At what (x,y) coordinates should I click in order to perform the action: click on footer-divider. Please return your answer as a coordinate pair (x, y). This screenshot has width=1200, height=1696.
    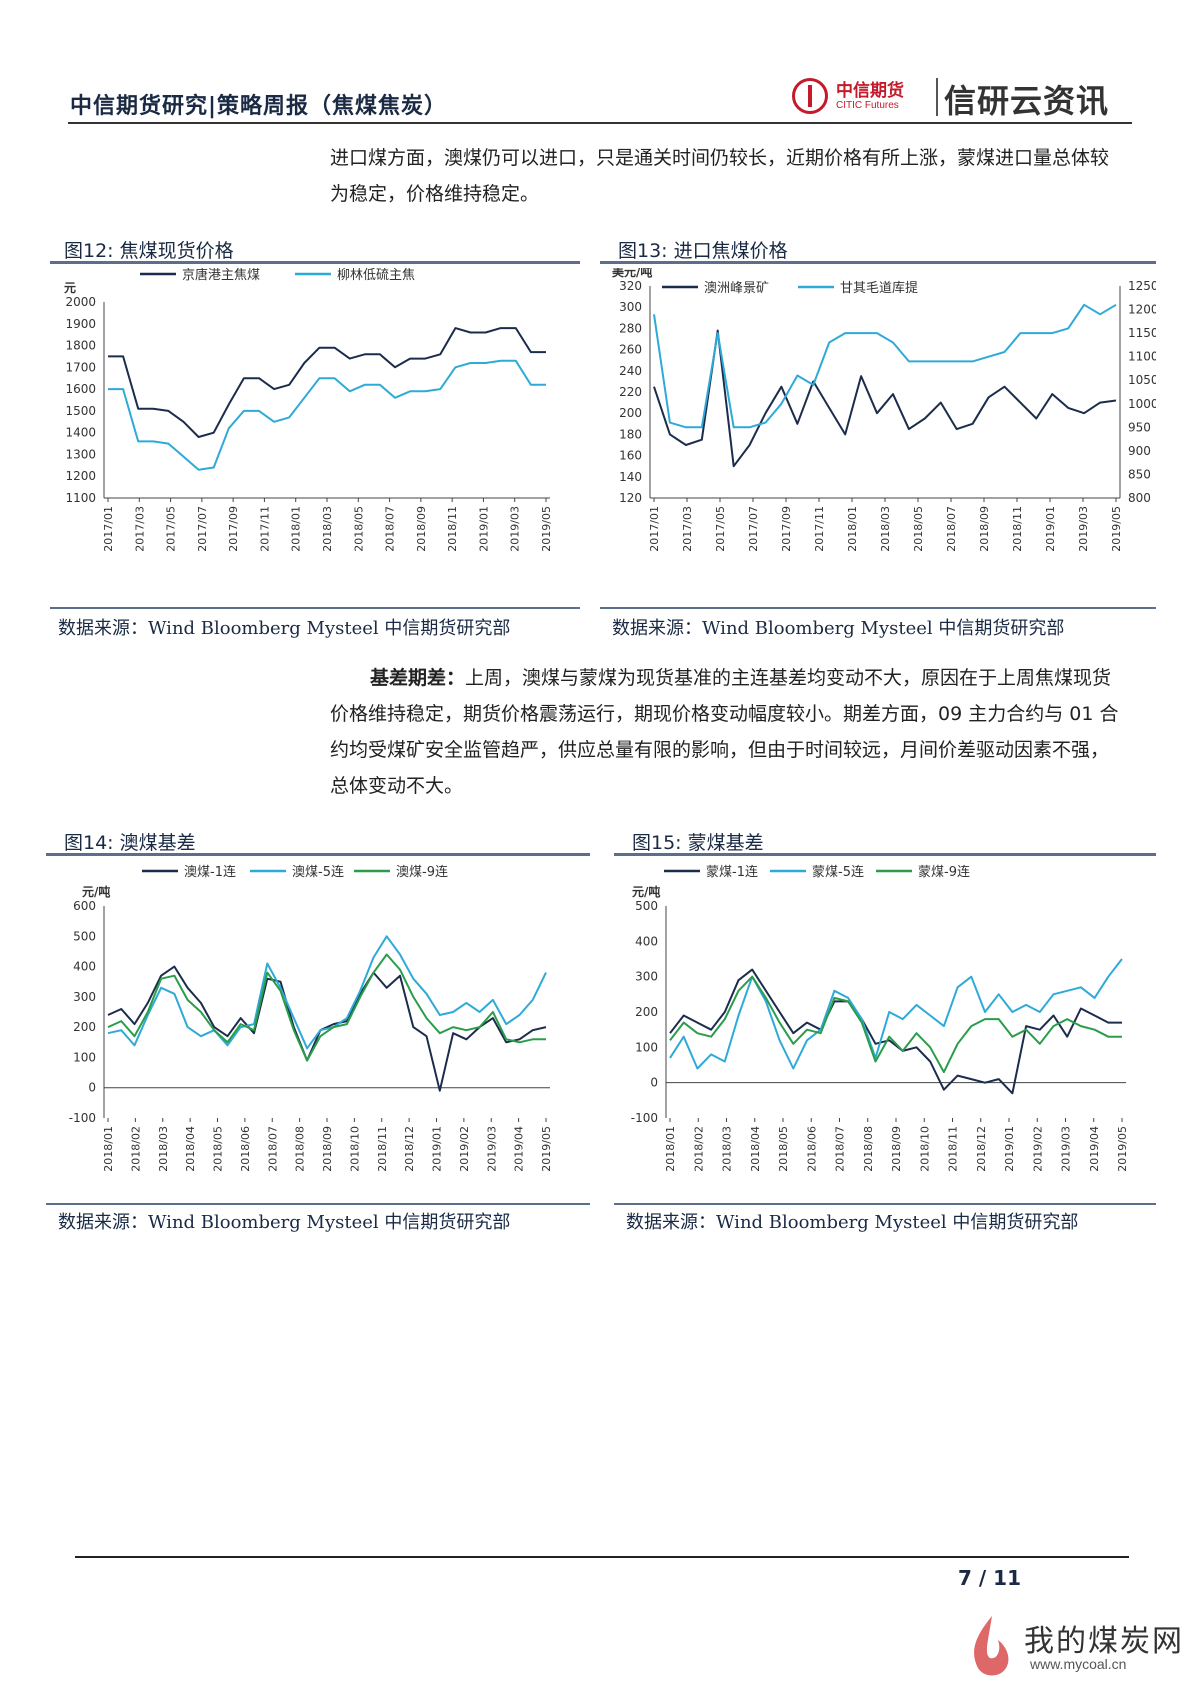
    Looking at the image, I should click on (602, 1557).